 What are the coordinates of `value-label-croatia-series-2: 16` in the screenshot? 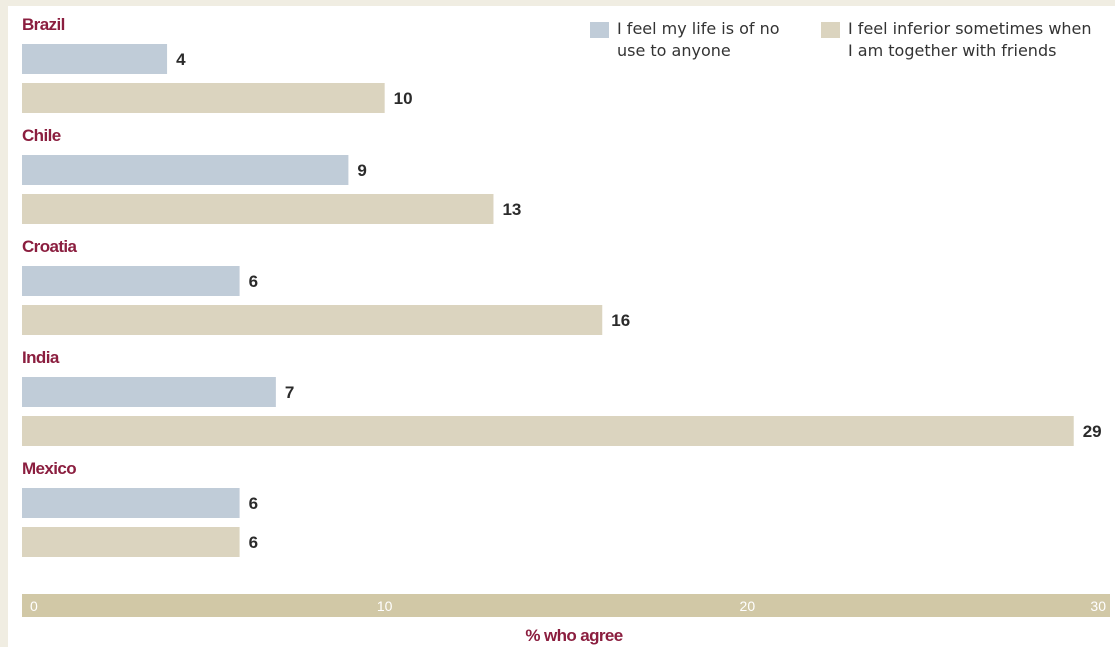 It's located at (620, 320).